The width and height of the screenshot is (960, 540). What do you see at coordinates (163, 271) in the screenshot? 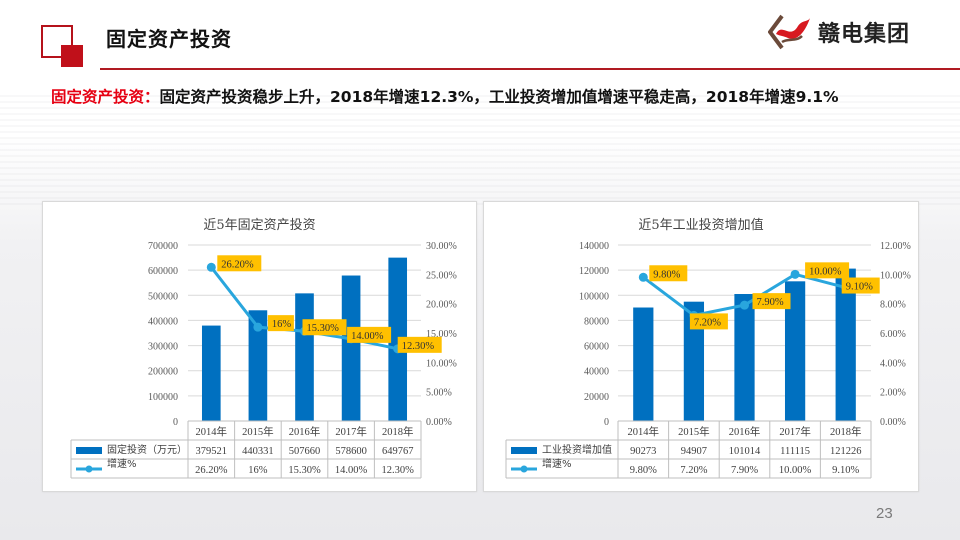
I see `left-axis-tick: 600000` at bounding box center [163, 271].